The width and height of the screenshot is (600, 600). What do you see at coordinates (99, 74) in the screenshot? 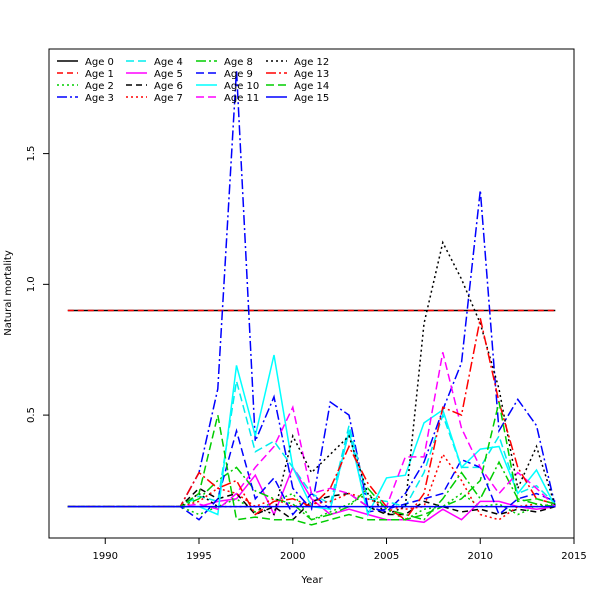
I see `legend-label: Age 1` at bounding box center [99, 74].